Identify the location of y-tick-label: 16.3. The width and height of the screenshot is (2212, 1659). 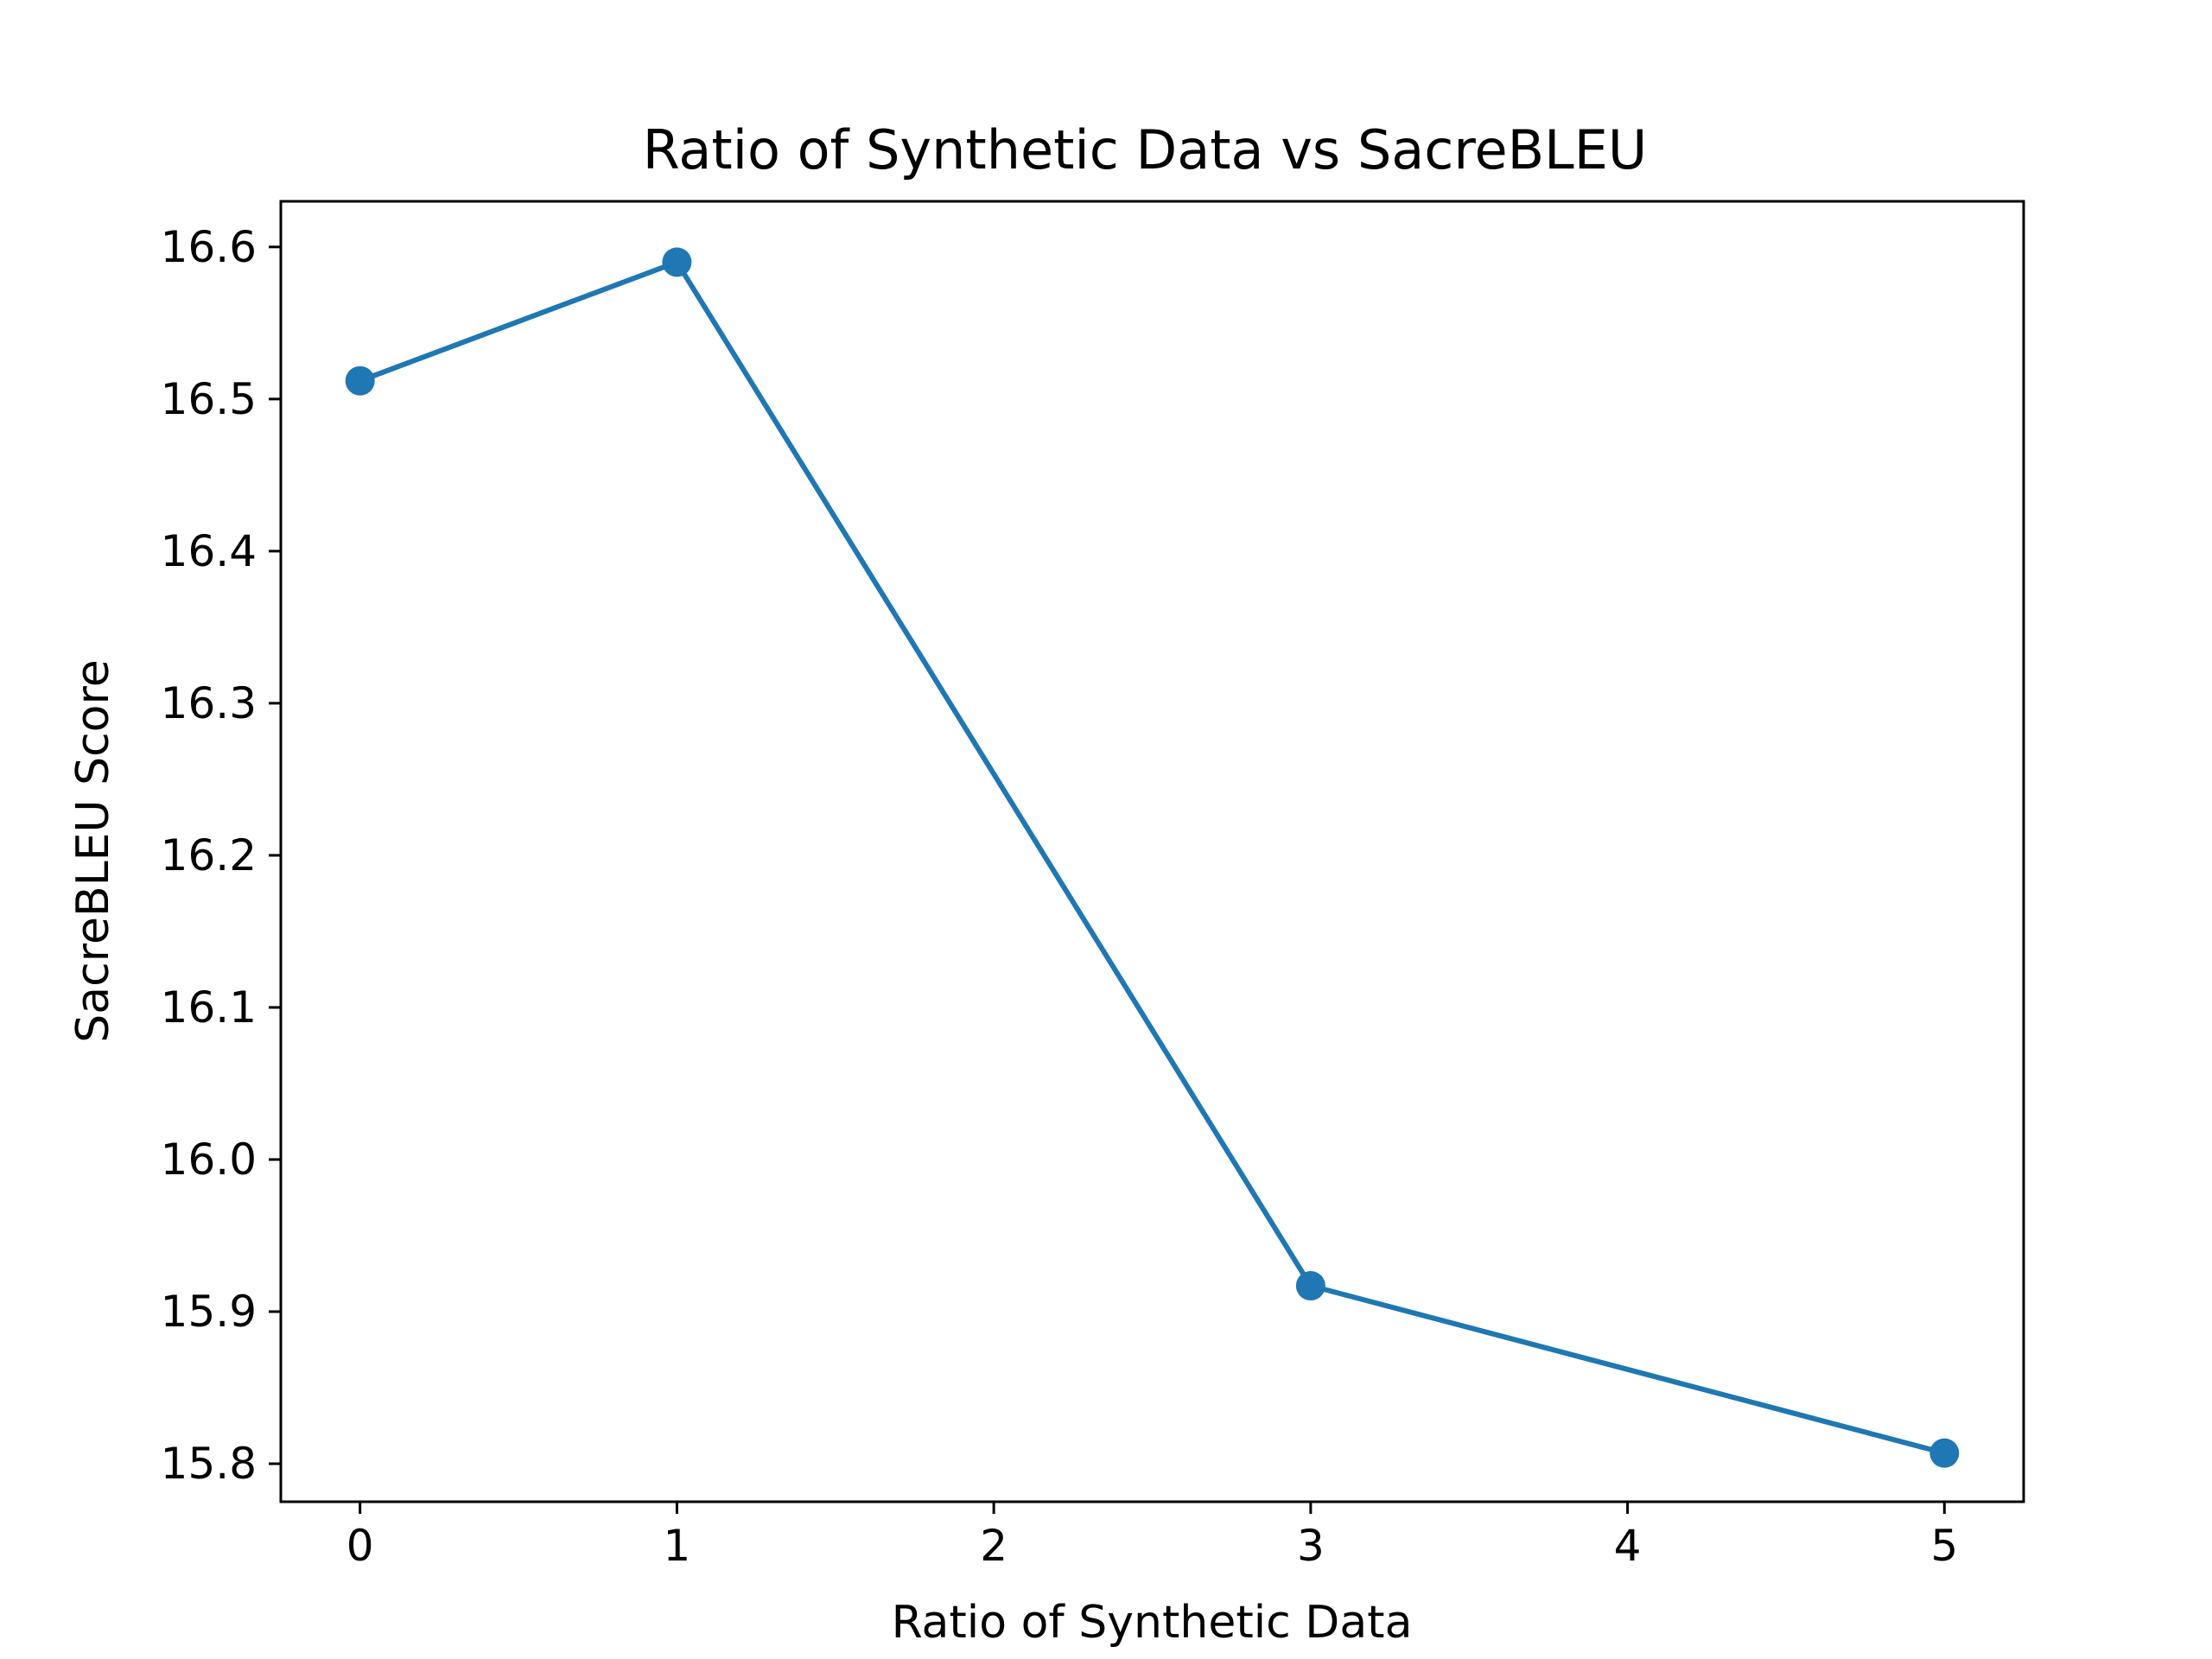
(209, 703).